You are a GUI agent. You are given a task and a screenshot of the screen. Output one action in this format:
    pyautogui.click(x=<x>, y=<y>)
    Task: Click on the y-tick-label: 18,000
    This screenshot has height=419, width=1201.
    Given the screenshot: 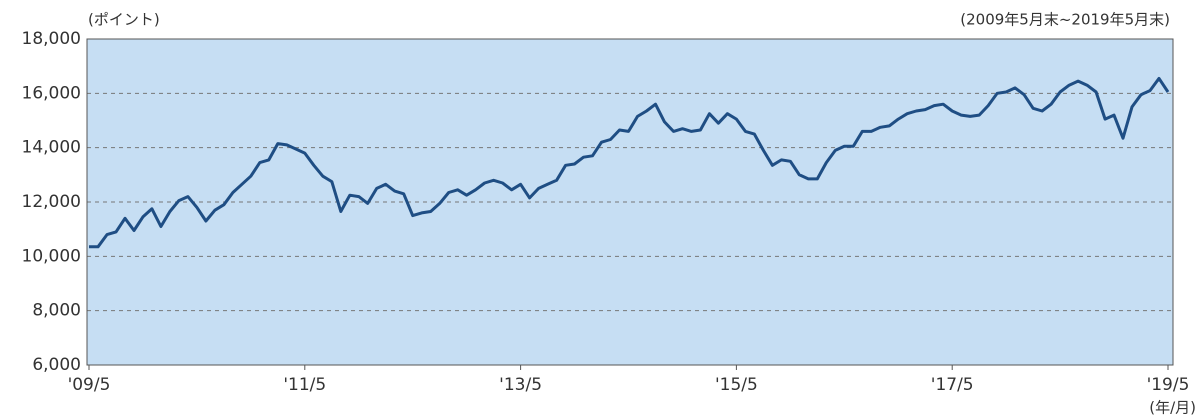 What is the action you would take?
    pyautogui.click(x=51, y=39)
    